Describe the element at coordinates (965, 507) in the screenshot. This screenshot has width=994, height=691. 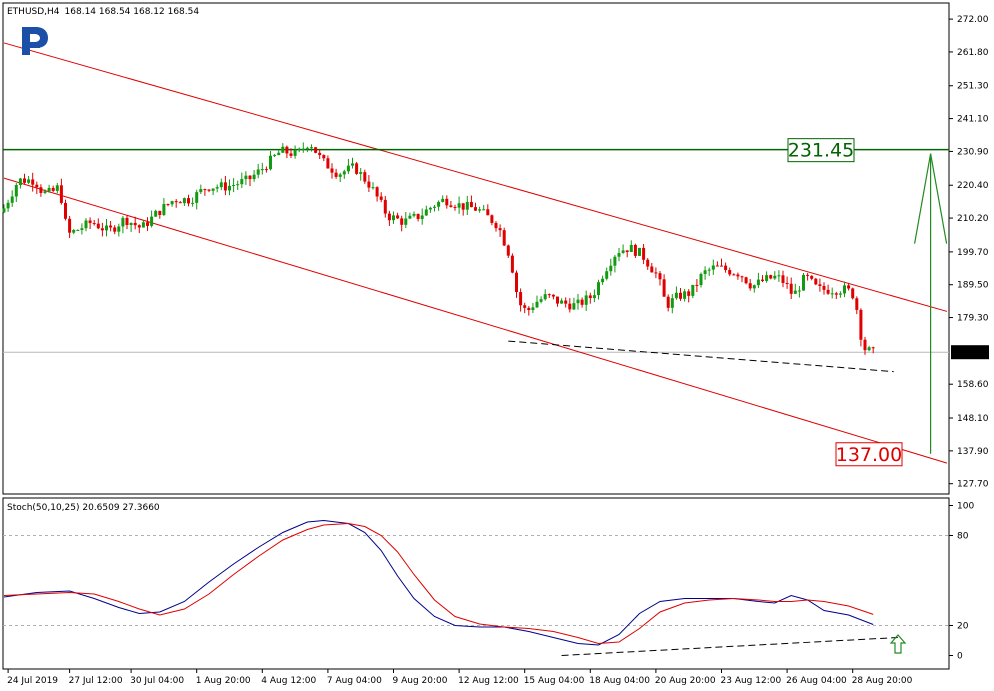
I see `stoch-tick-label: 100` at that location.